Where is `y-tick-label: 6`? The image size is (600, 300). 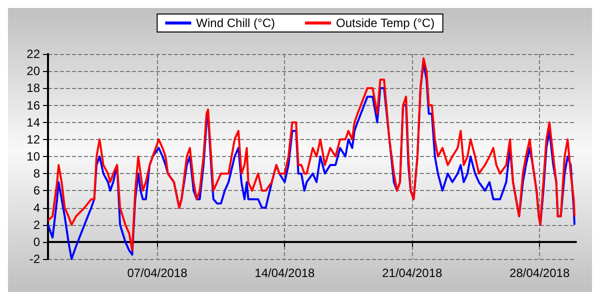
y-tick-label: 6 is located at coordinates (36, 191).